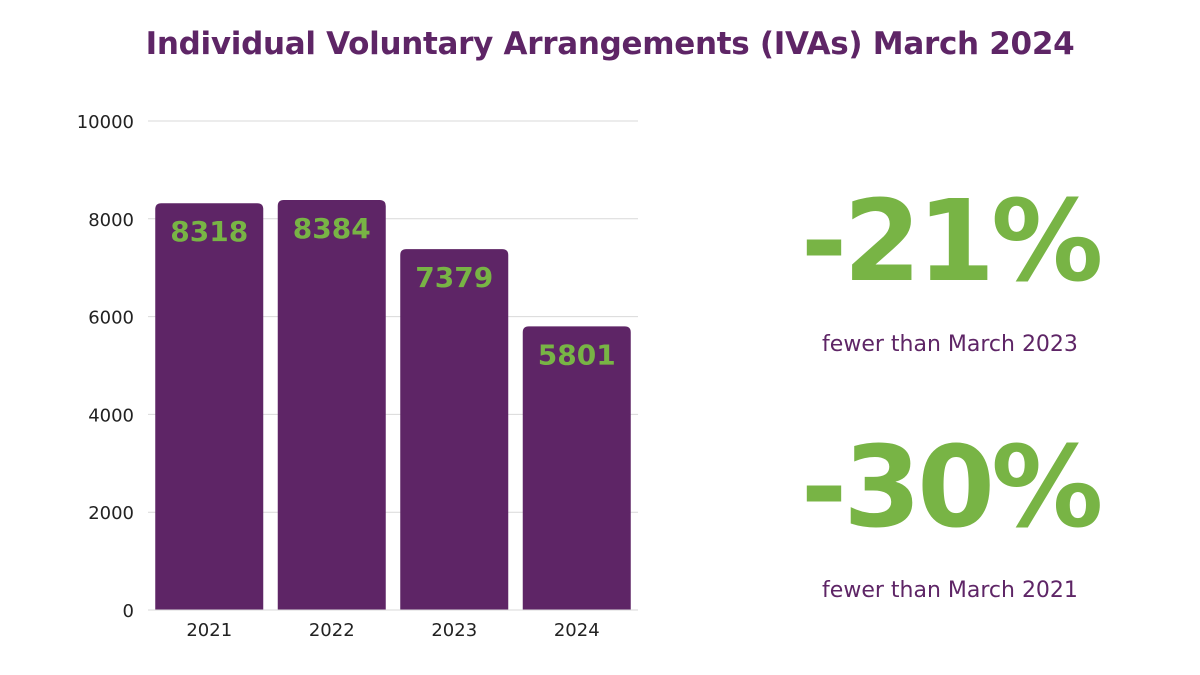 The width and height of the screenshot is (1200, 675). What do you see at coordinates (332, 630) in the screenshot?
I see `x-tick-label-2022: 2022` at bounding box center [332, 630].